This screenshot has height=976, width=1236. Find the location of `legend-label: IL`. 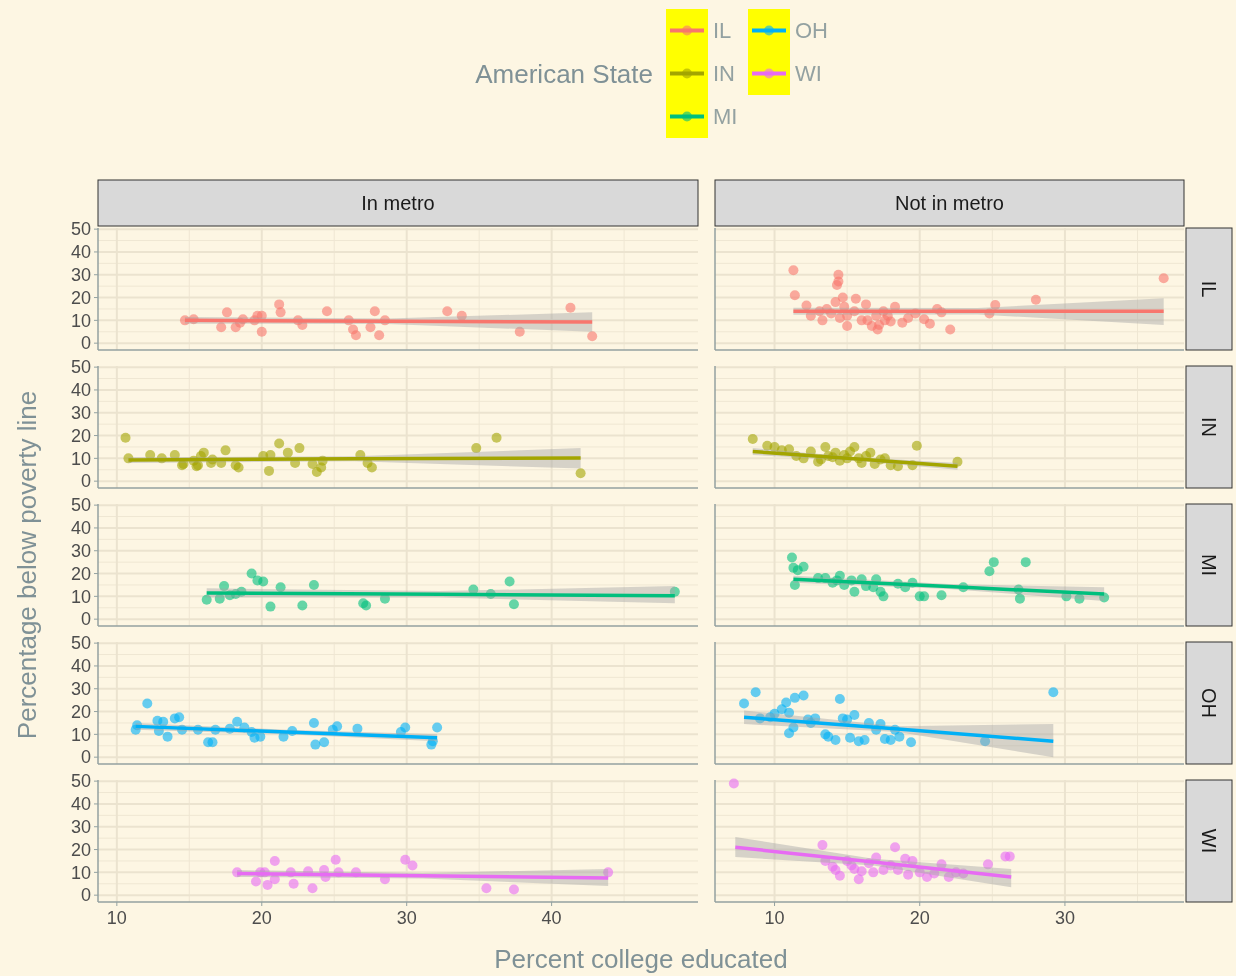

legend-label: IL is located at coordinates (722, 31).